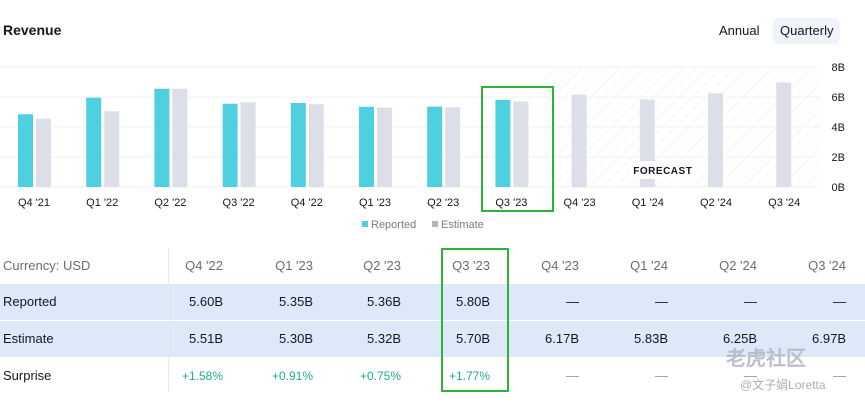 The image size is (865, 404). I want to click on x-tick-label: Q2 '22, so click(170, 203).